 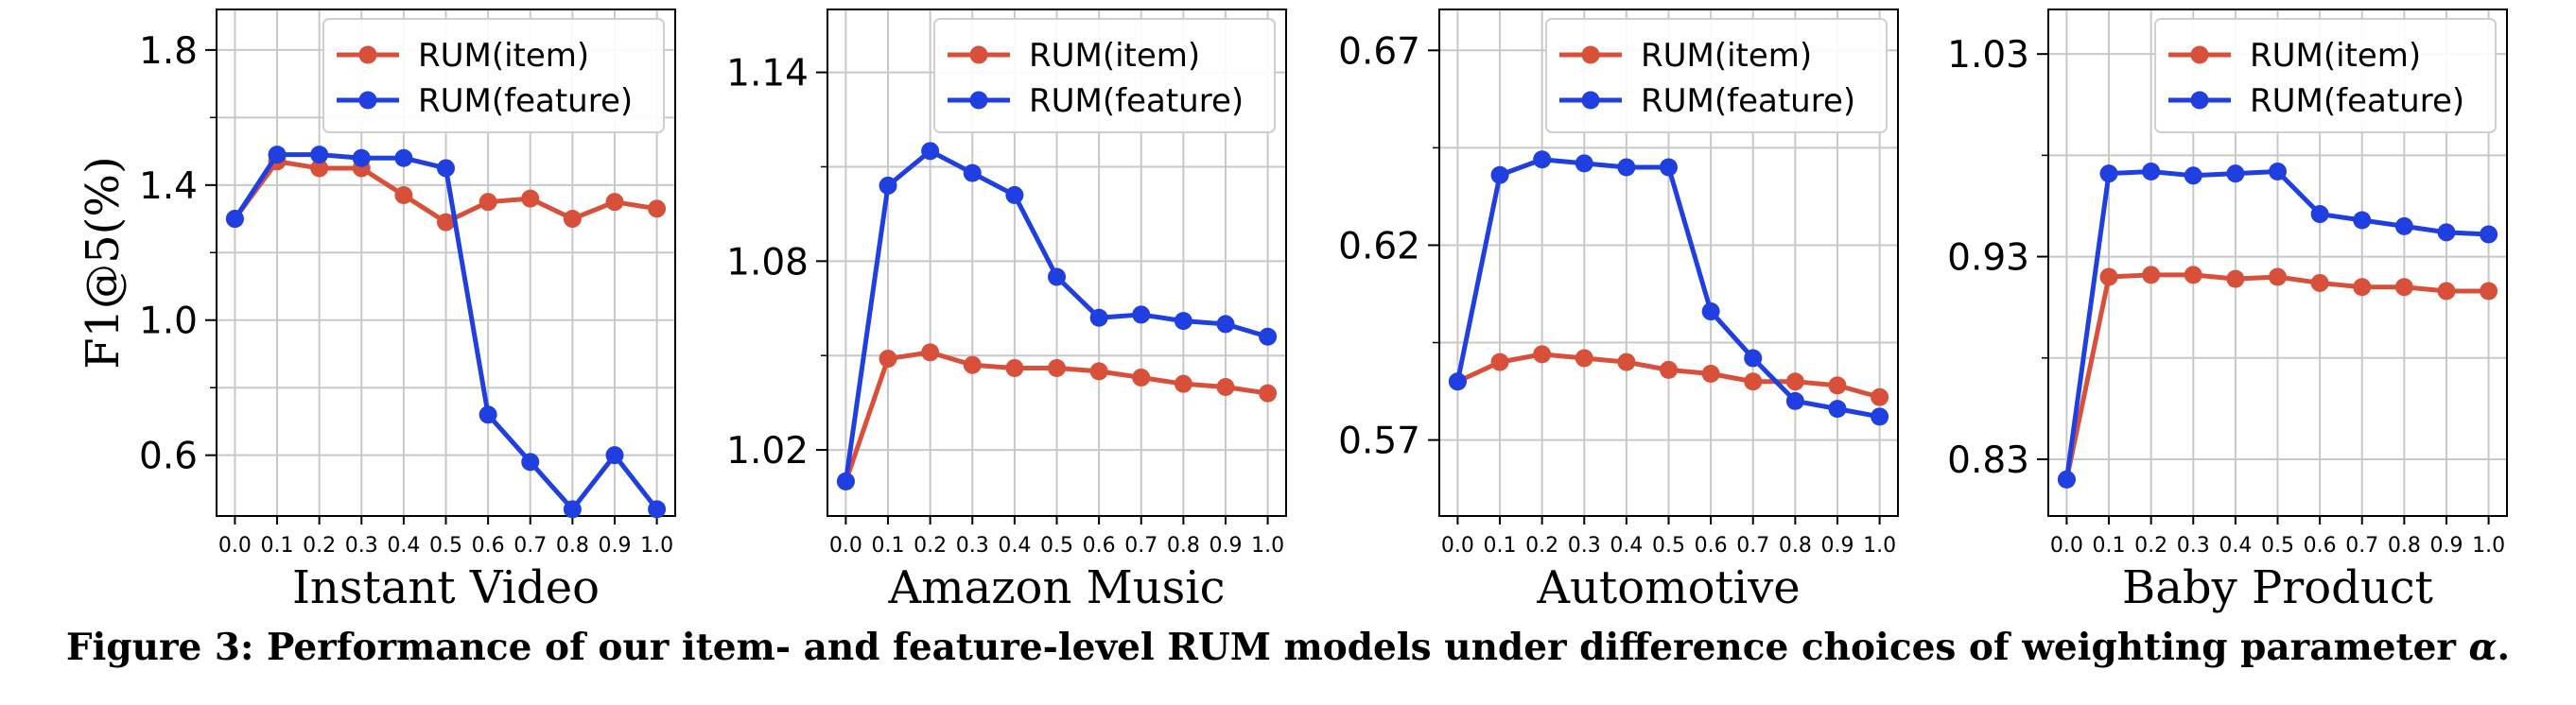 I want to click on y-tick-label: 1.4, so click(x=168, y=186).